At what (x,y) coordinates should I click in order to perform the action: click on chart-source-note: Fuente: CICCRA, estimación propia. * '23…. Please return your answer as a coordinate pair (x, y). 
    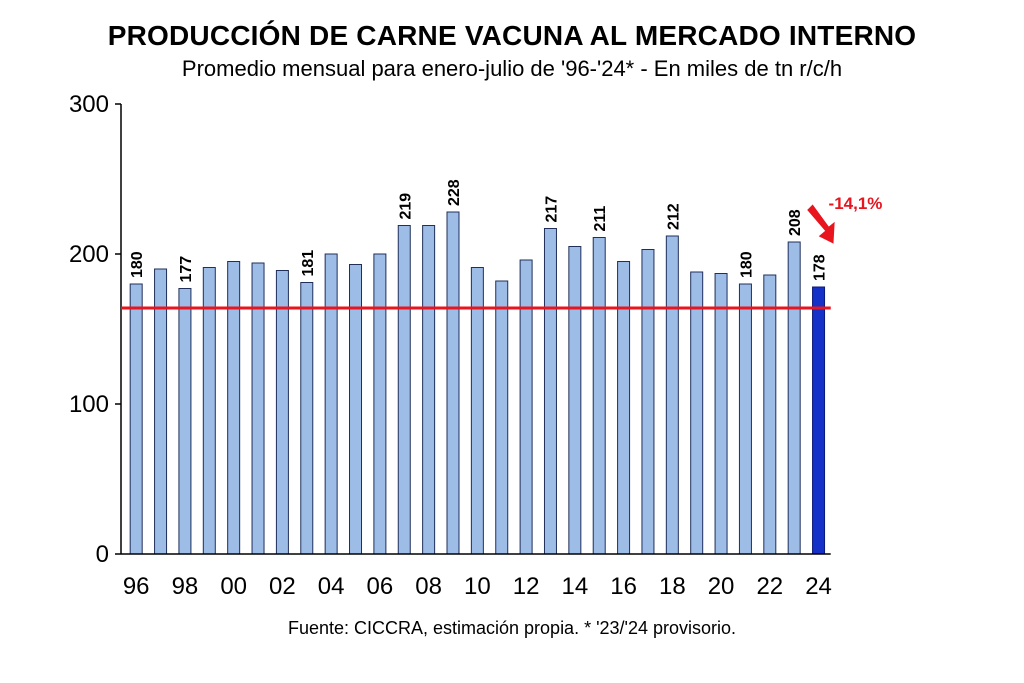
    Looking at the image, I should click on (512, 628).